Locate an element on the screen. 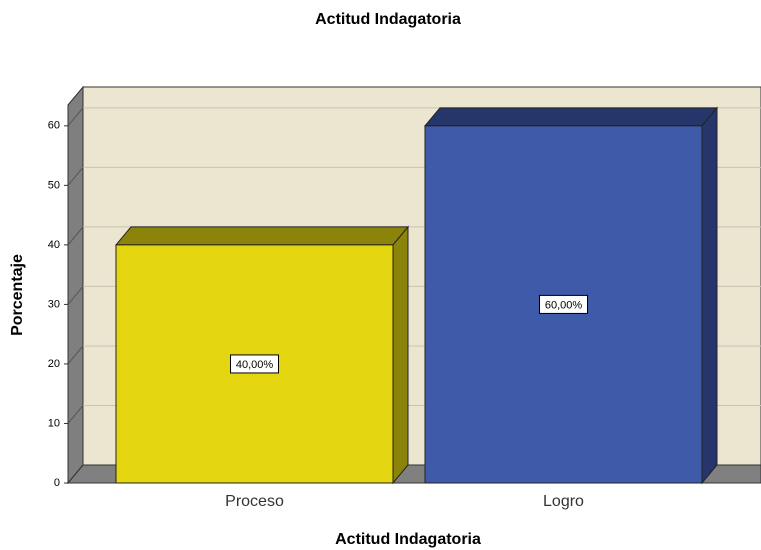  x-axis-label: Actitud Indagatoria is located at coordinates (408, 539).